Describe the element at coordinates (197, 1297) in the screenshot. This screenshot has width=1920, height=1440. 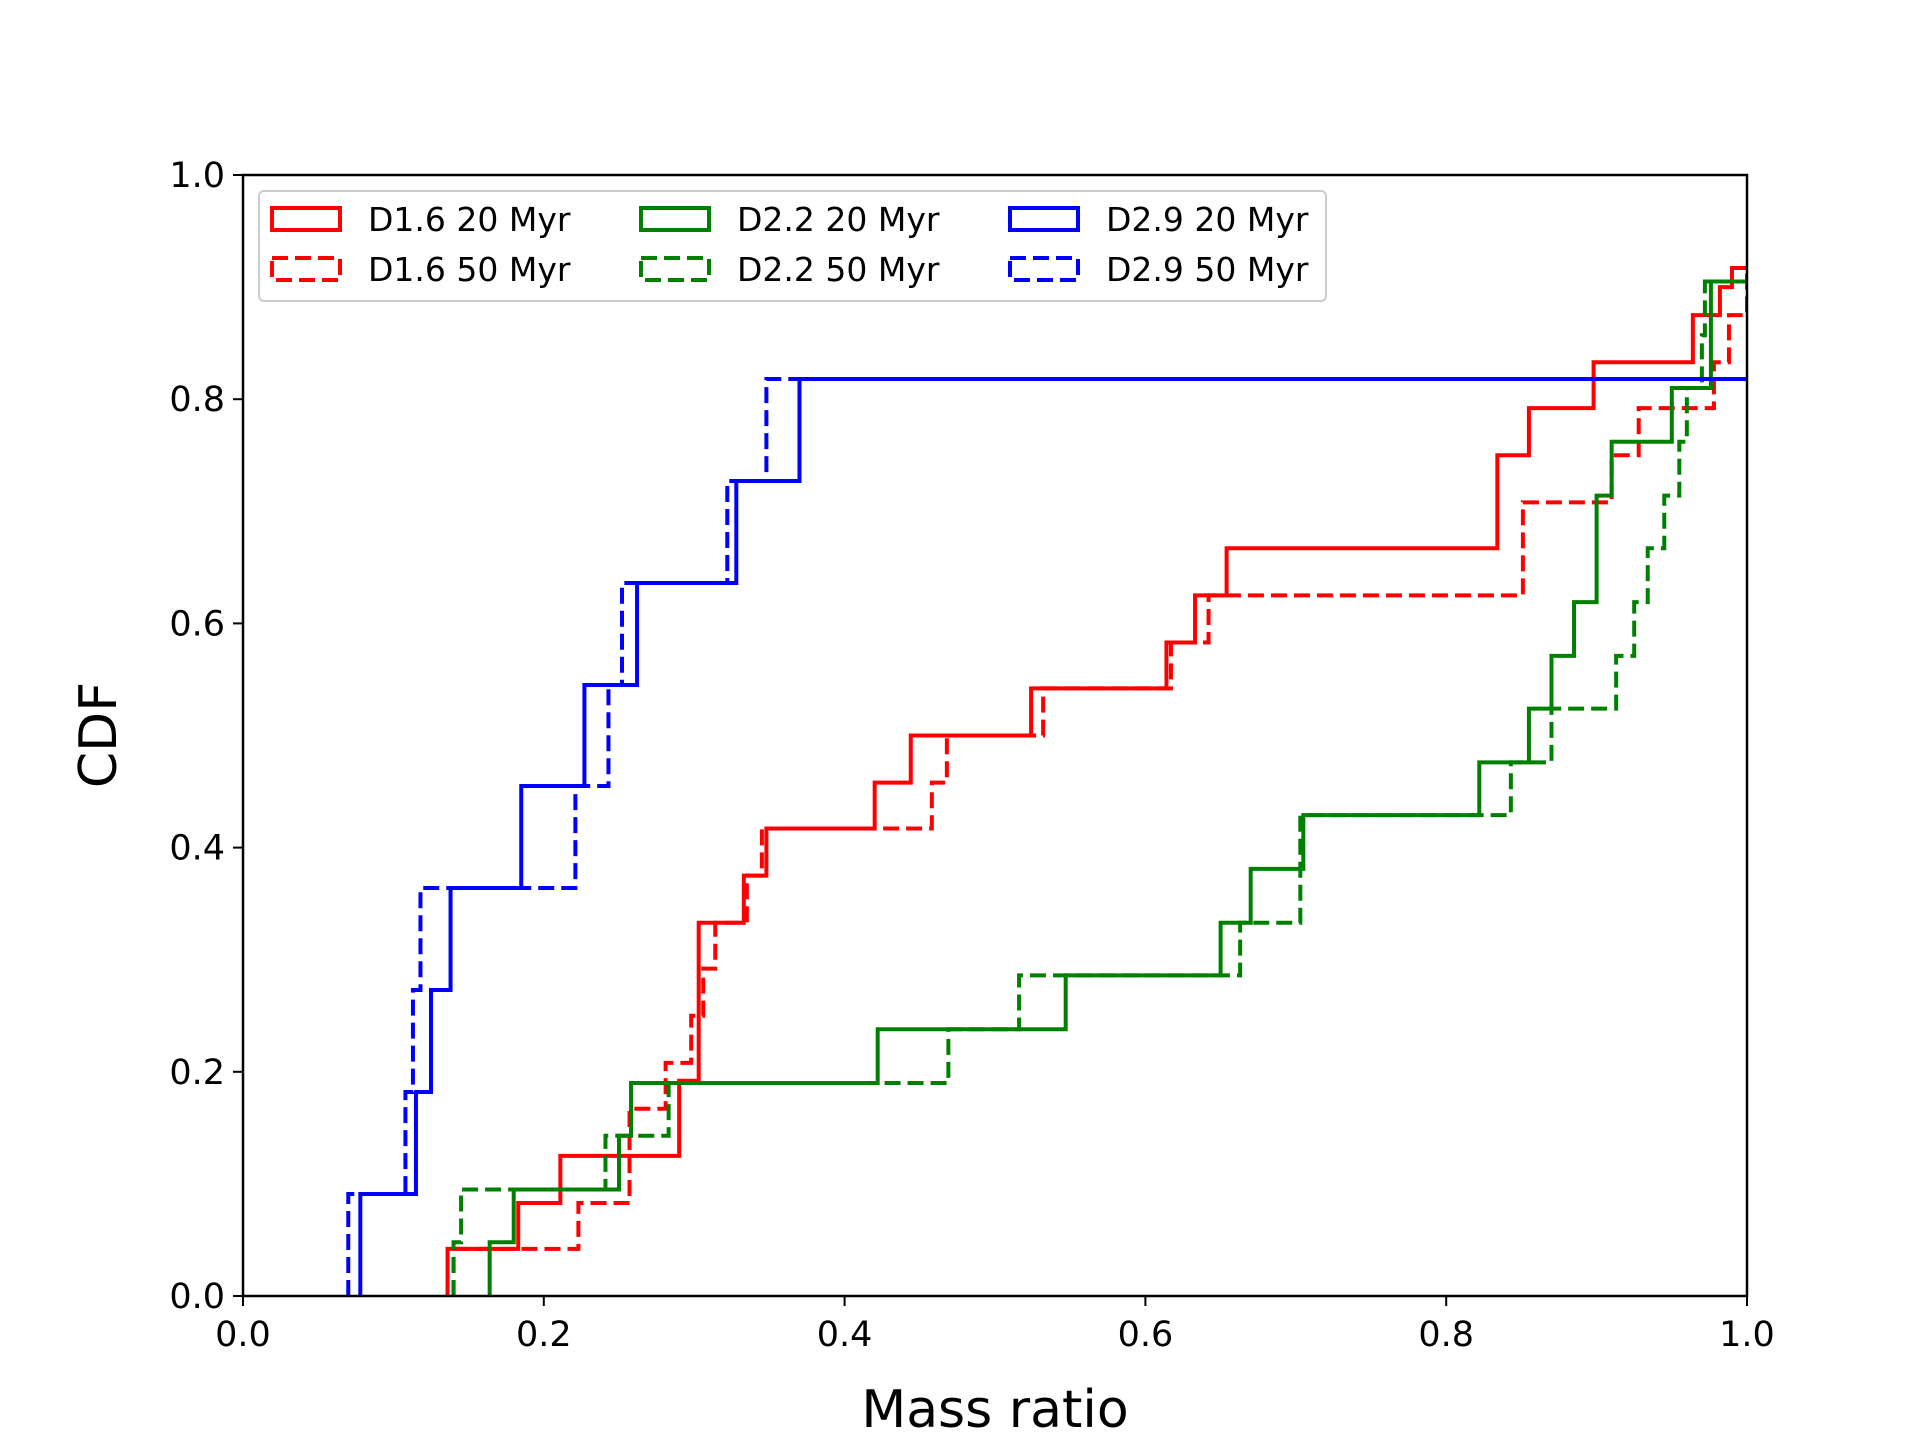
I see `y-tick-label: 0.0` at that location.